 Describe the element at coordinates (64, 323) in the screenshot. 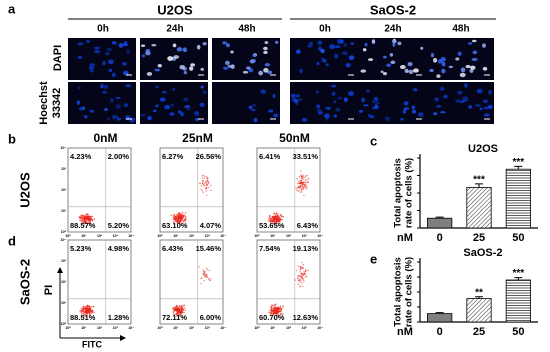

I see `y-tick-label: 10⁰` at that location.